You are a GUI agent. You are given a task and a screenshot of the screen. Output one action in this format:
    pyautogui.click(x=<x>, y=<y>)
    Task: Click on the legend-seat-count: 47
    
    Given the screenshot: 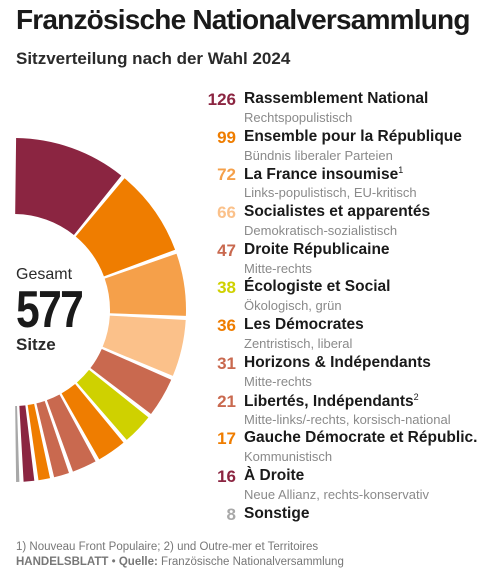 What is the action you would take?
    pyautogui.click(x=226, y=250)
    